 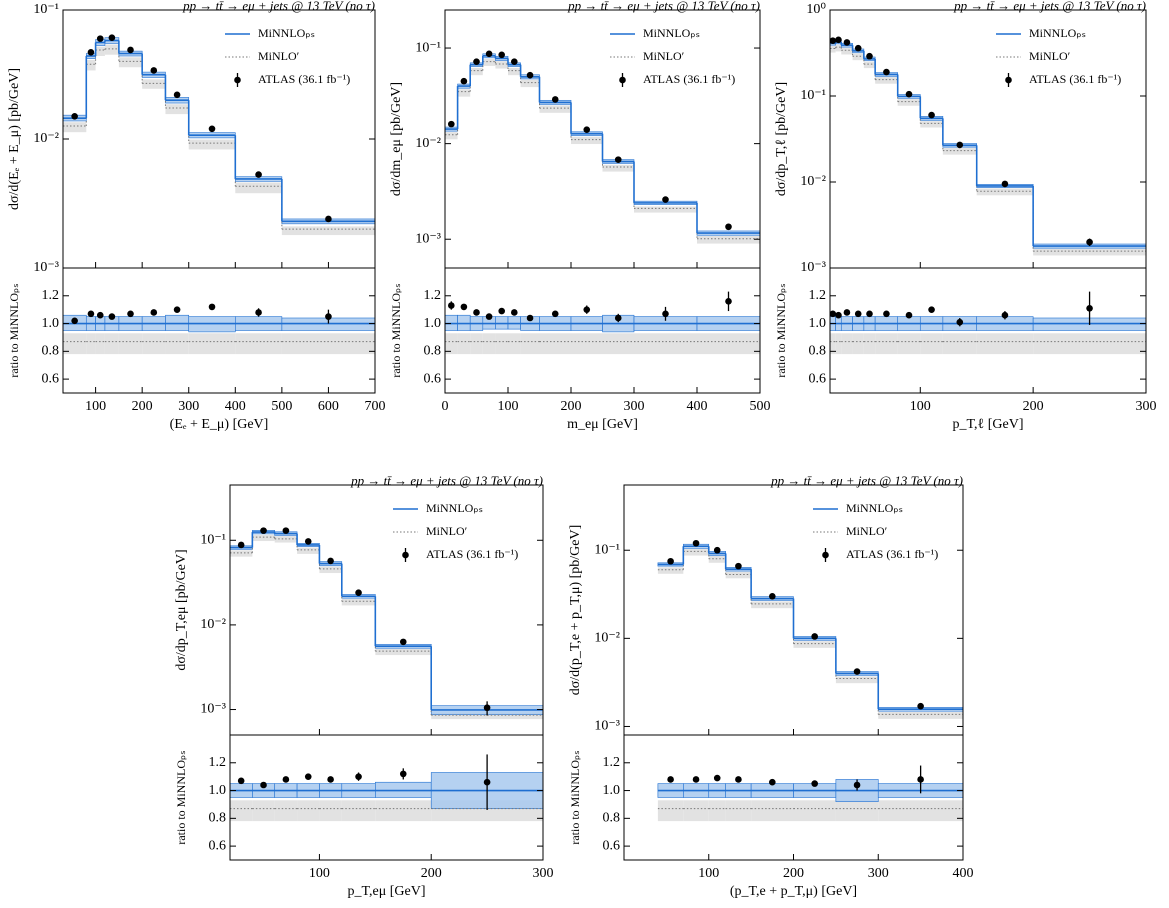 I want to click on x-tick-label: 600, so click(x=328, y=406).